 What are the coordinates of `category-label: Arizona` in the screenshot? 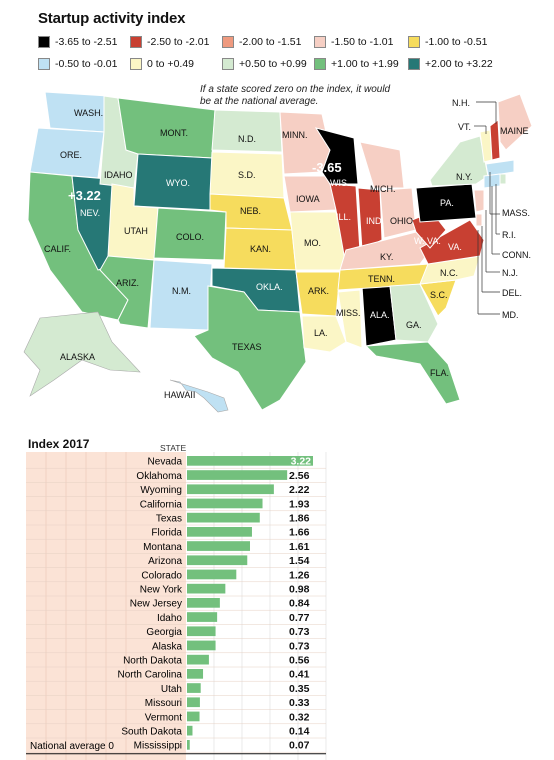 It's located at (165, 561).